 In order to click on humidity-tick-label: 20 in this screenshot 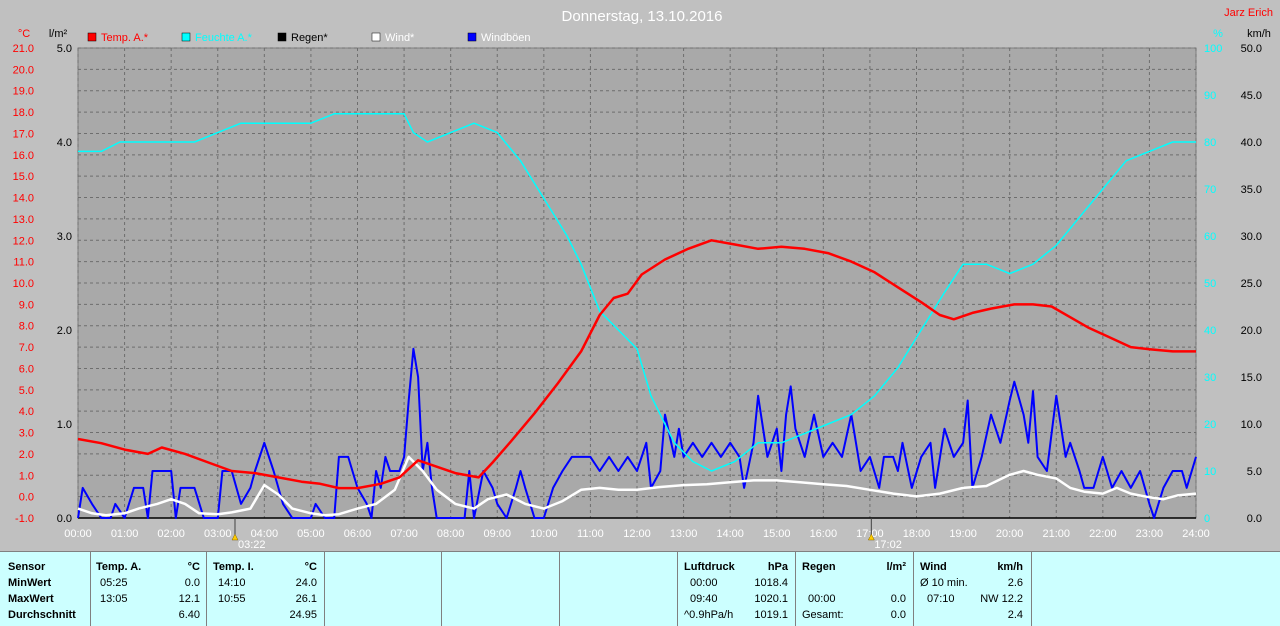, I will do `click(1210, 425)`.